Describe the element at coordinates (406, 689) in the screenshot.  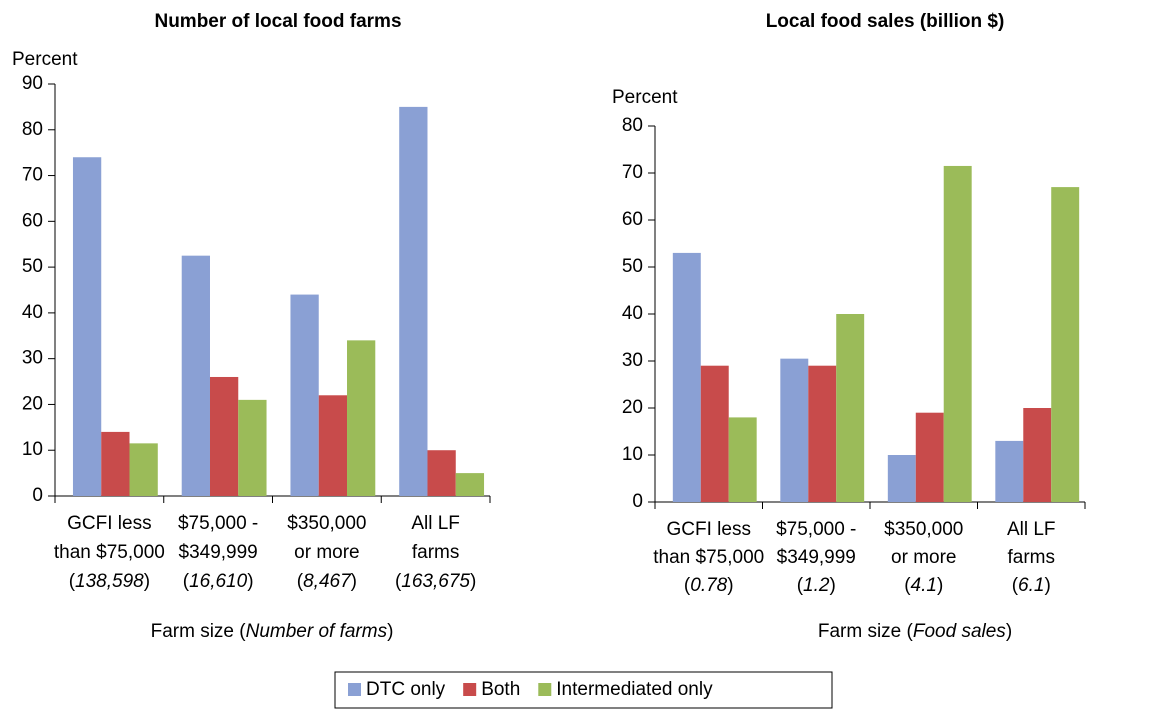
I see `legend-label: DTC only` at that location.